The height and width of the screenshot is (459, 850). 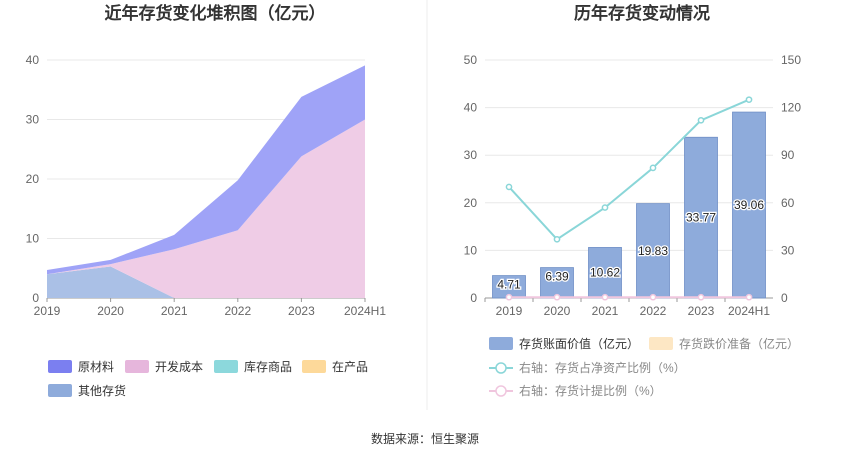 I want to click on left-x-tick: 2019, so click(x=47, y=311).